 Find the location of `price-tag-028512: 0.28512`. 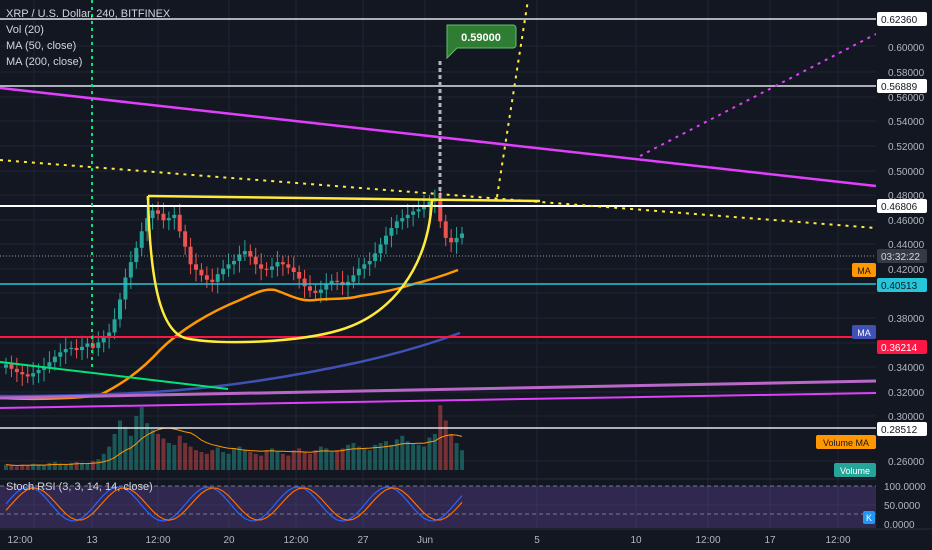

price-tag-028512: 0.28512 is located at coordinates (902, 429).